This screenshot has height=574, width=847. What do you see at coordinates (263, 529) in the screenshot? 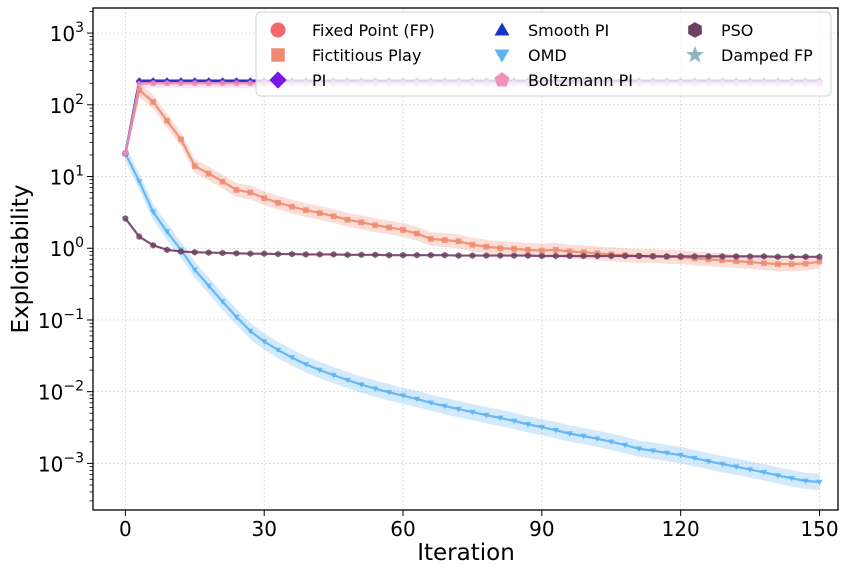
I see `x-tick-label: 30` at bounding box center [263, 529].